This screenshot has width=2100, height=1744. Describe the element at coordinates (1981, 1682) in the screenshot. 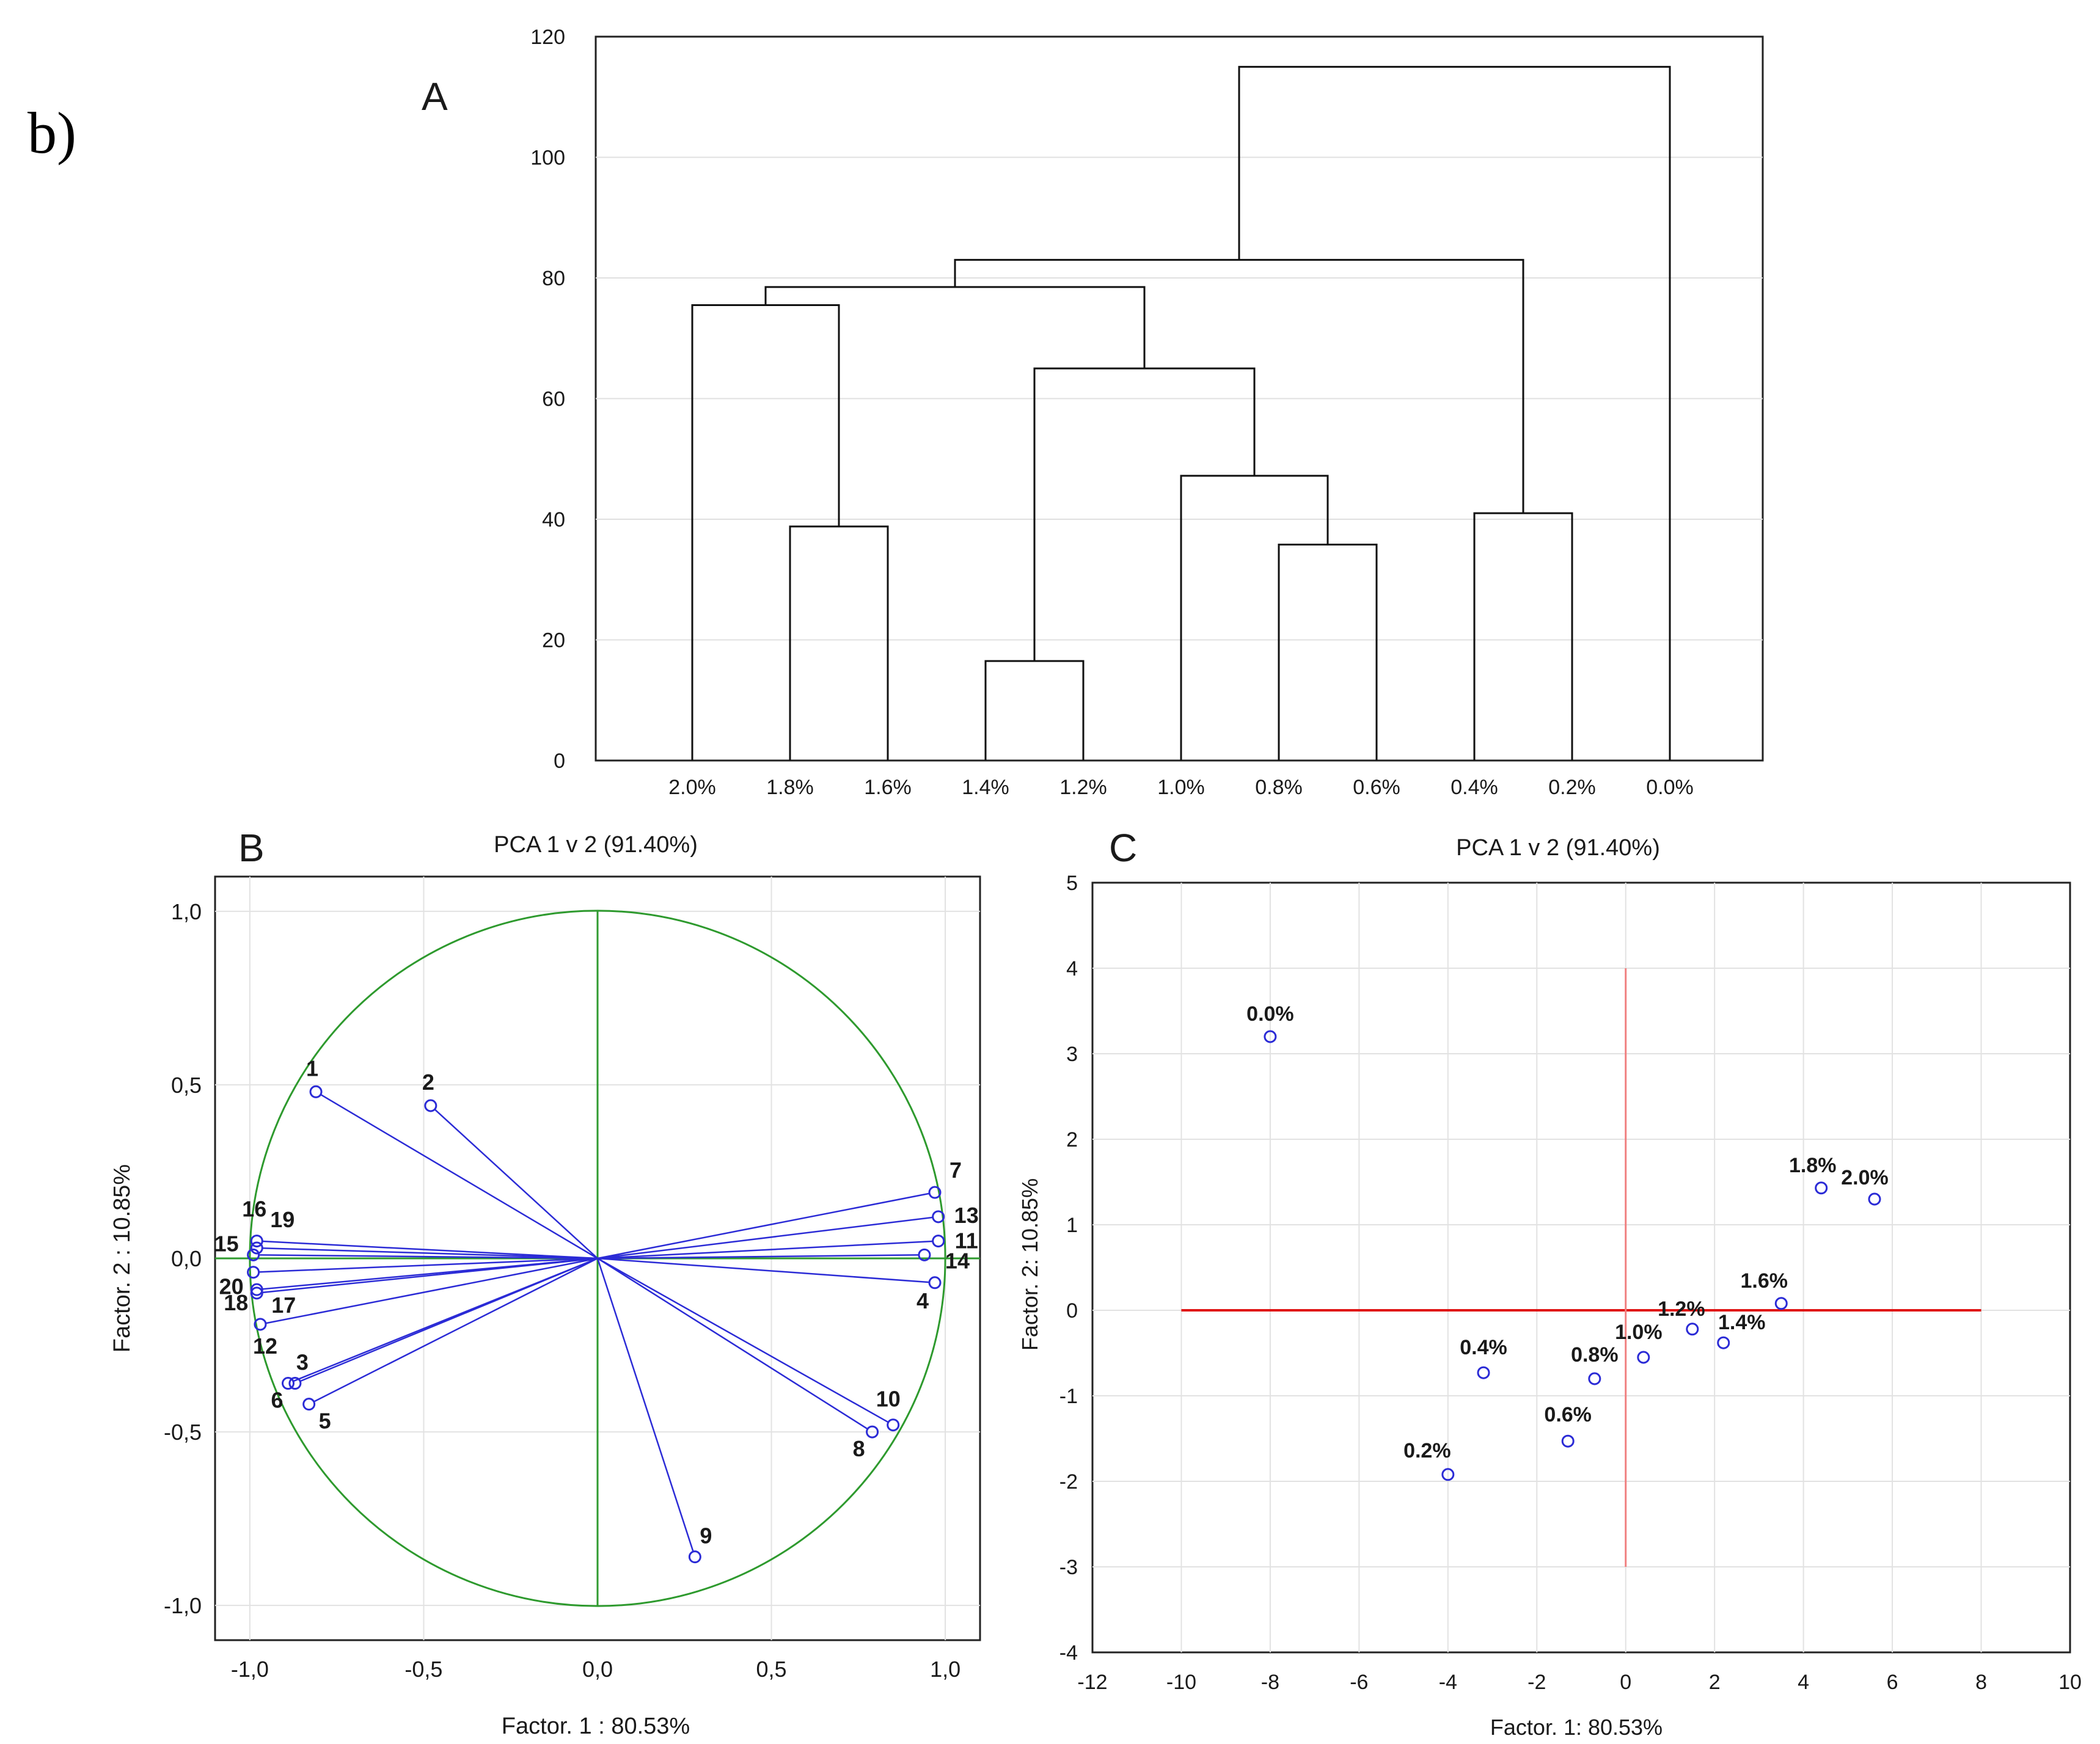

I see `panel-c-xtick-label: 8` at that location.